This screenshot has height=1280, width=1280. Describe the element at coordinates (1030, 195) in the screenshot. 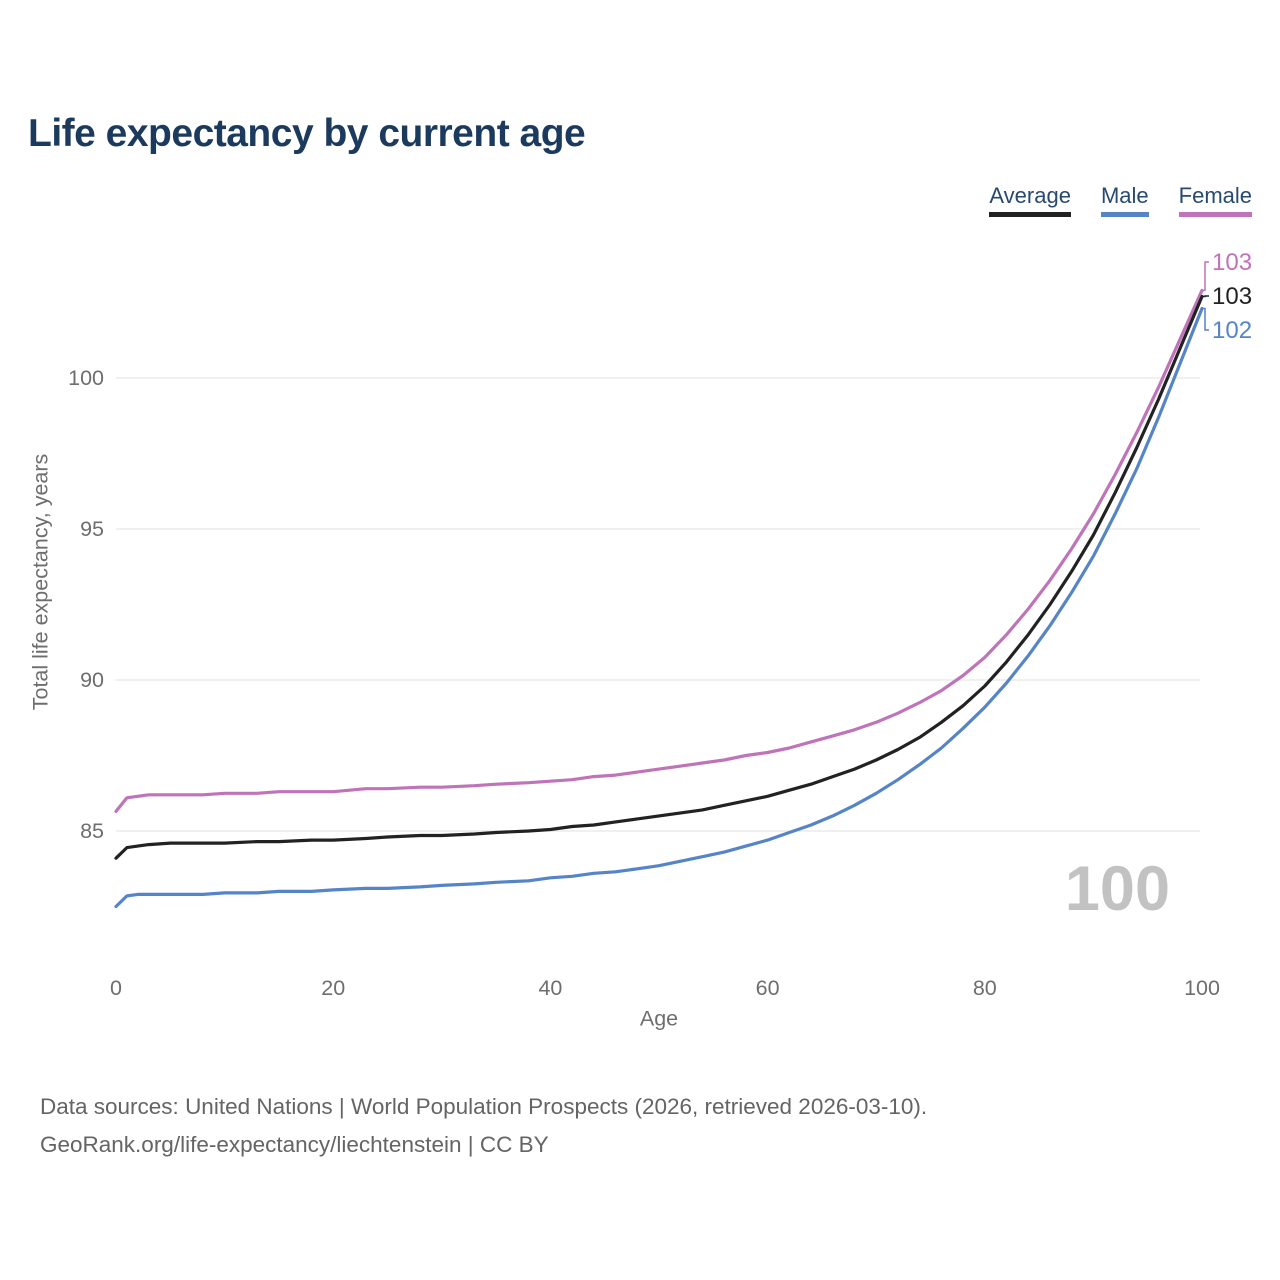

I see `legend-label-average: Average` at that location.